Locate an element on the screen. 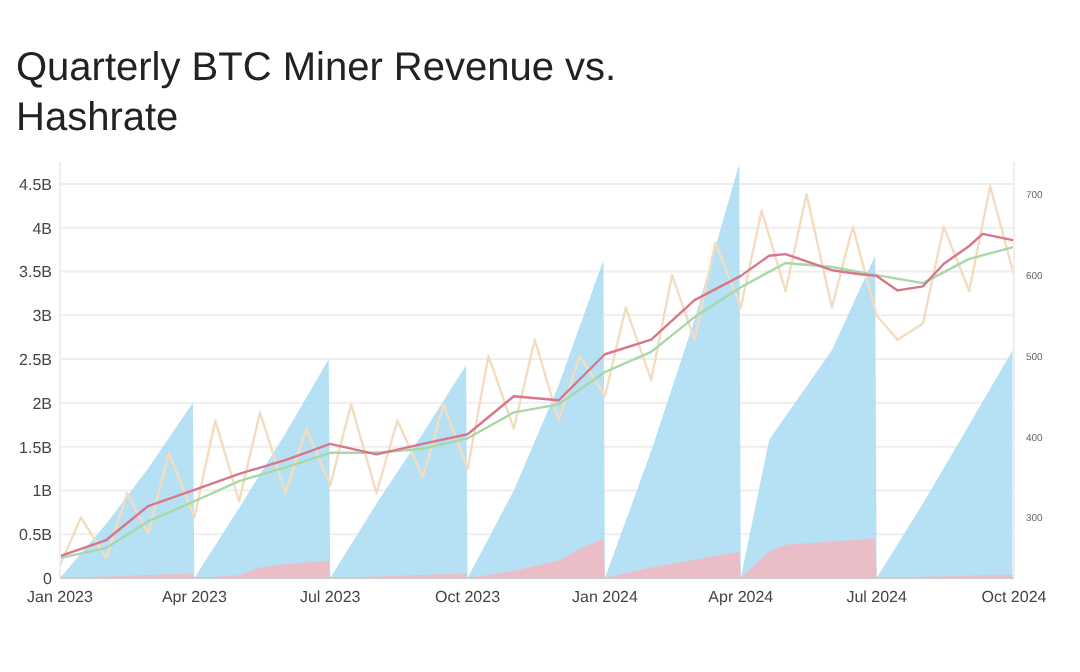  x-tick-label: Jul 2024 is located at coordinates (877, 597).